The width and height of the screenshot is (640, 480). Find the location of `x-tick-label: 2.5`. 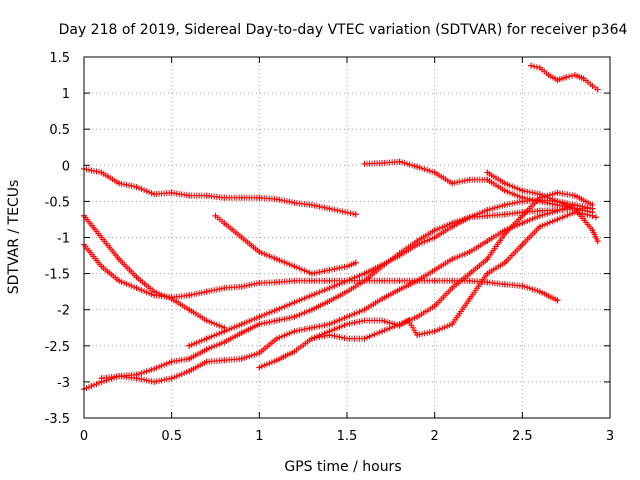

x-tick-label: 2.5 is located at coordinates (522, 436).